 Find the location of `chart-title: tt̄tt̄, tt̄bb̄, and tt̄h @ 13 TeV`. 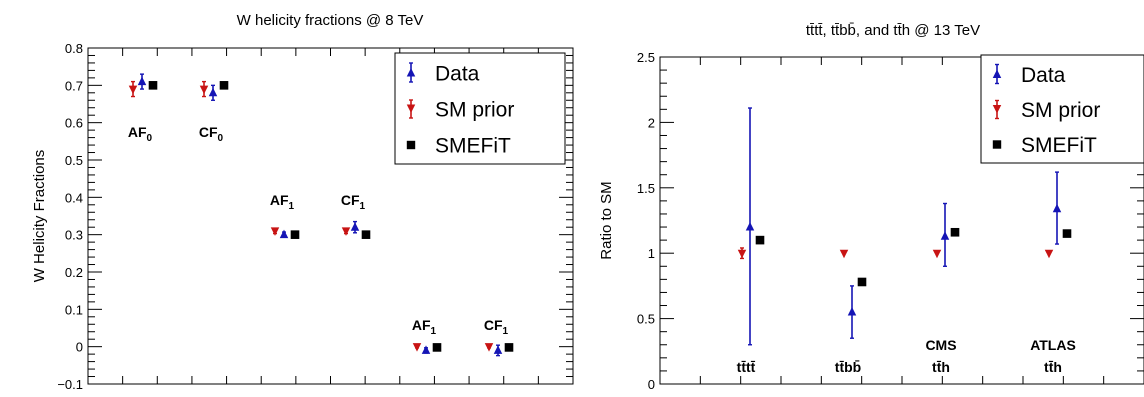

chart-title: tt̄tt̄, tt̄bb̄, and tt̄h @ 13 TeV is located at coordinates (893, 30).